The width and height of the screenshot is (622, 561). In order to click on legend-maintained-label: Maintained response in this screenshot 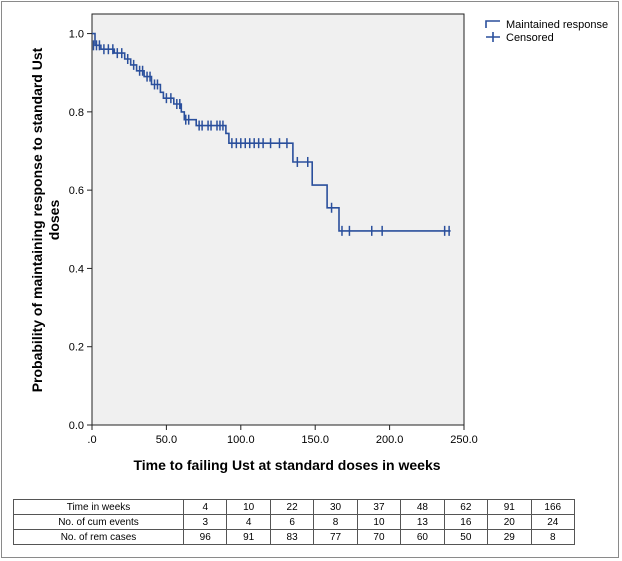, I will do `click(557, 25)`.